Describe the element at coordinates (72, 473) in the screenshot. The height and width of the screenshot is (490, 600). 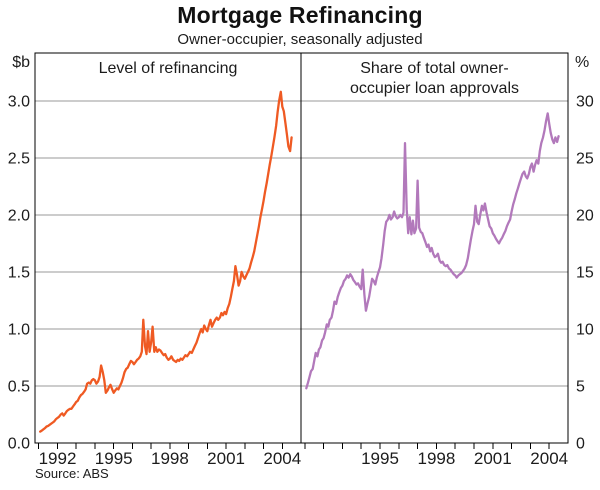
I see `source-note: Source: ABS` at that location.